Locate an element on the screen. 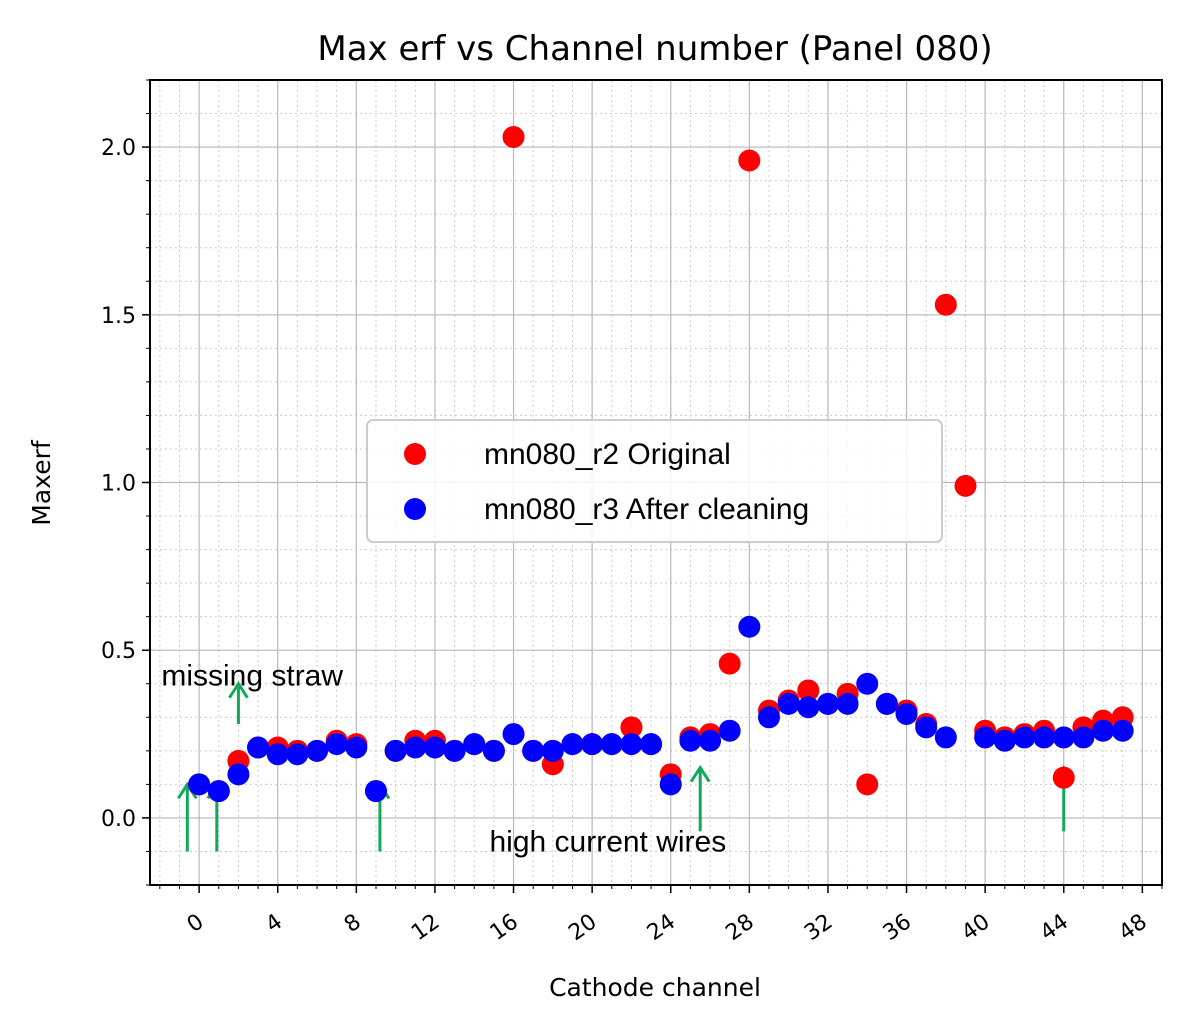 The image size is (1186, 1030). annotations: missing straw high current wires is located at coordinates (618, 758).